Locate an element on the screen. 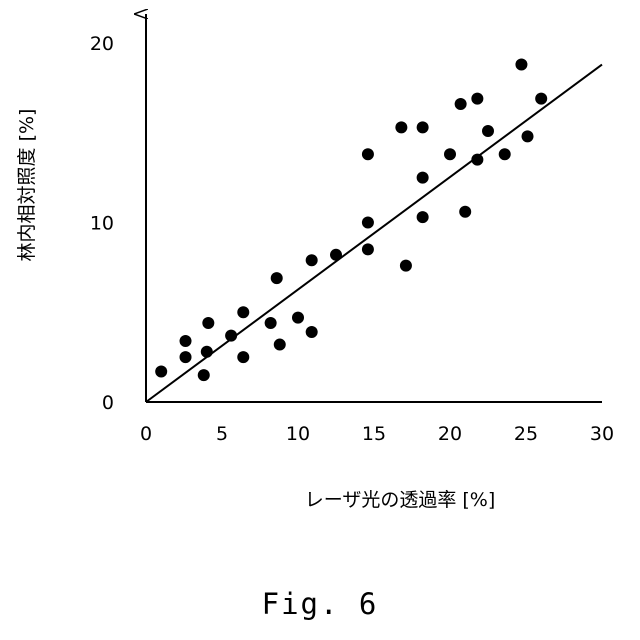 The height and width of the screenshot is (640, 640). x-tick-label-20: 20 is located at coordinates (450, 434).